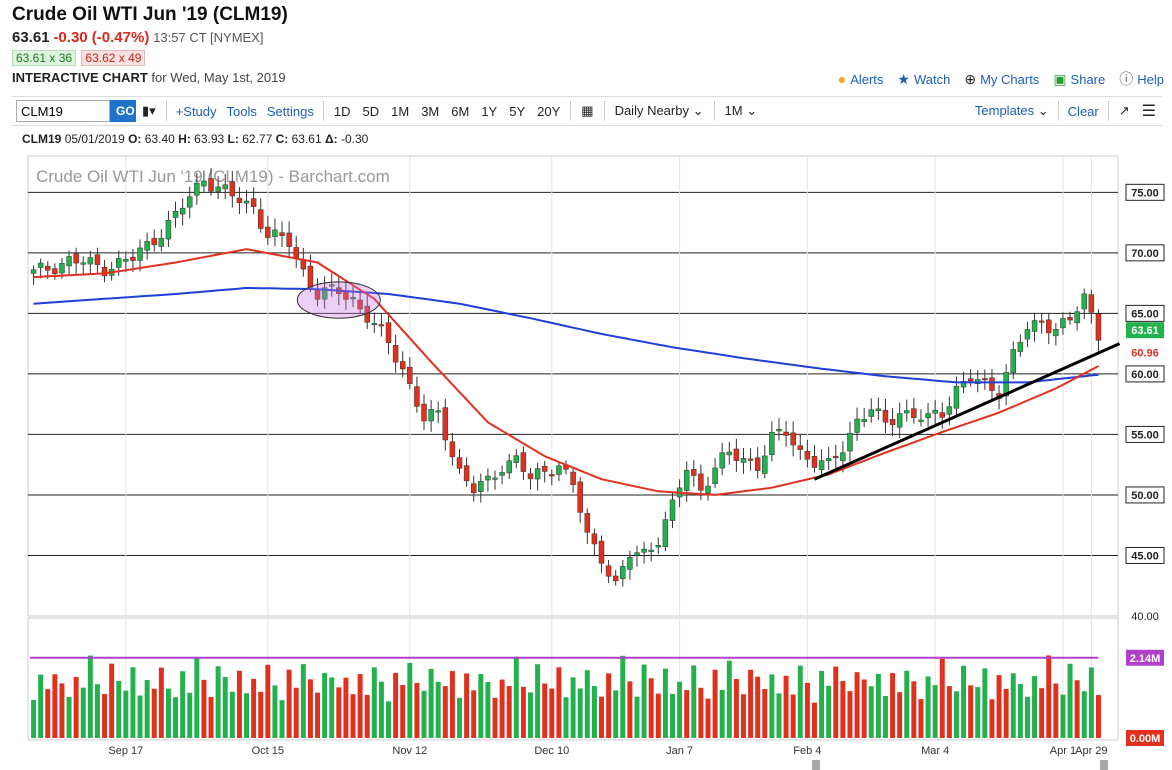  What do you see at coordinates (196, 111) in the screenshot?
I see `add-study-button: +Study` at bounding box center [196, 111].